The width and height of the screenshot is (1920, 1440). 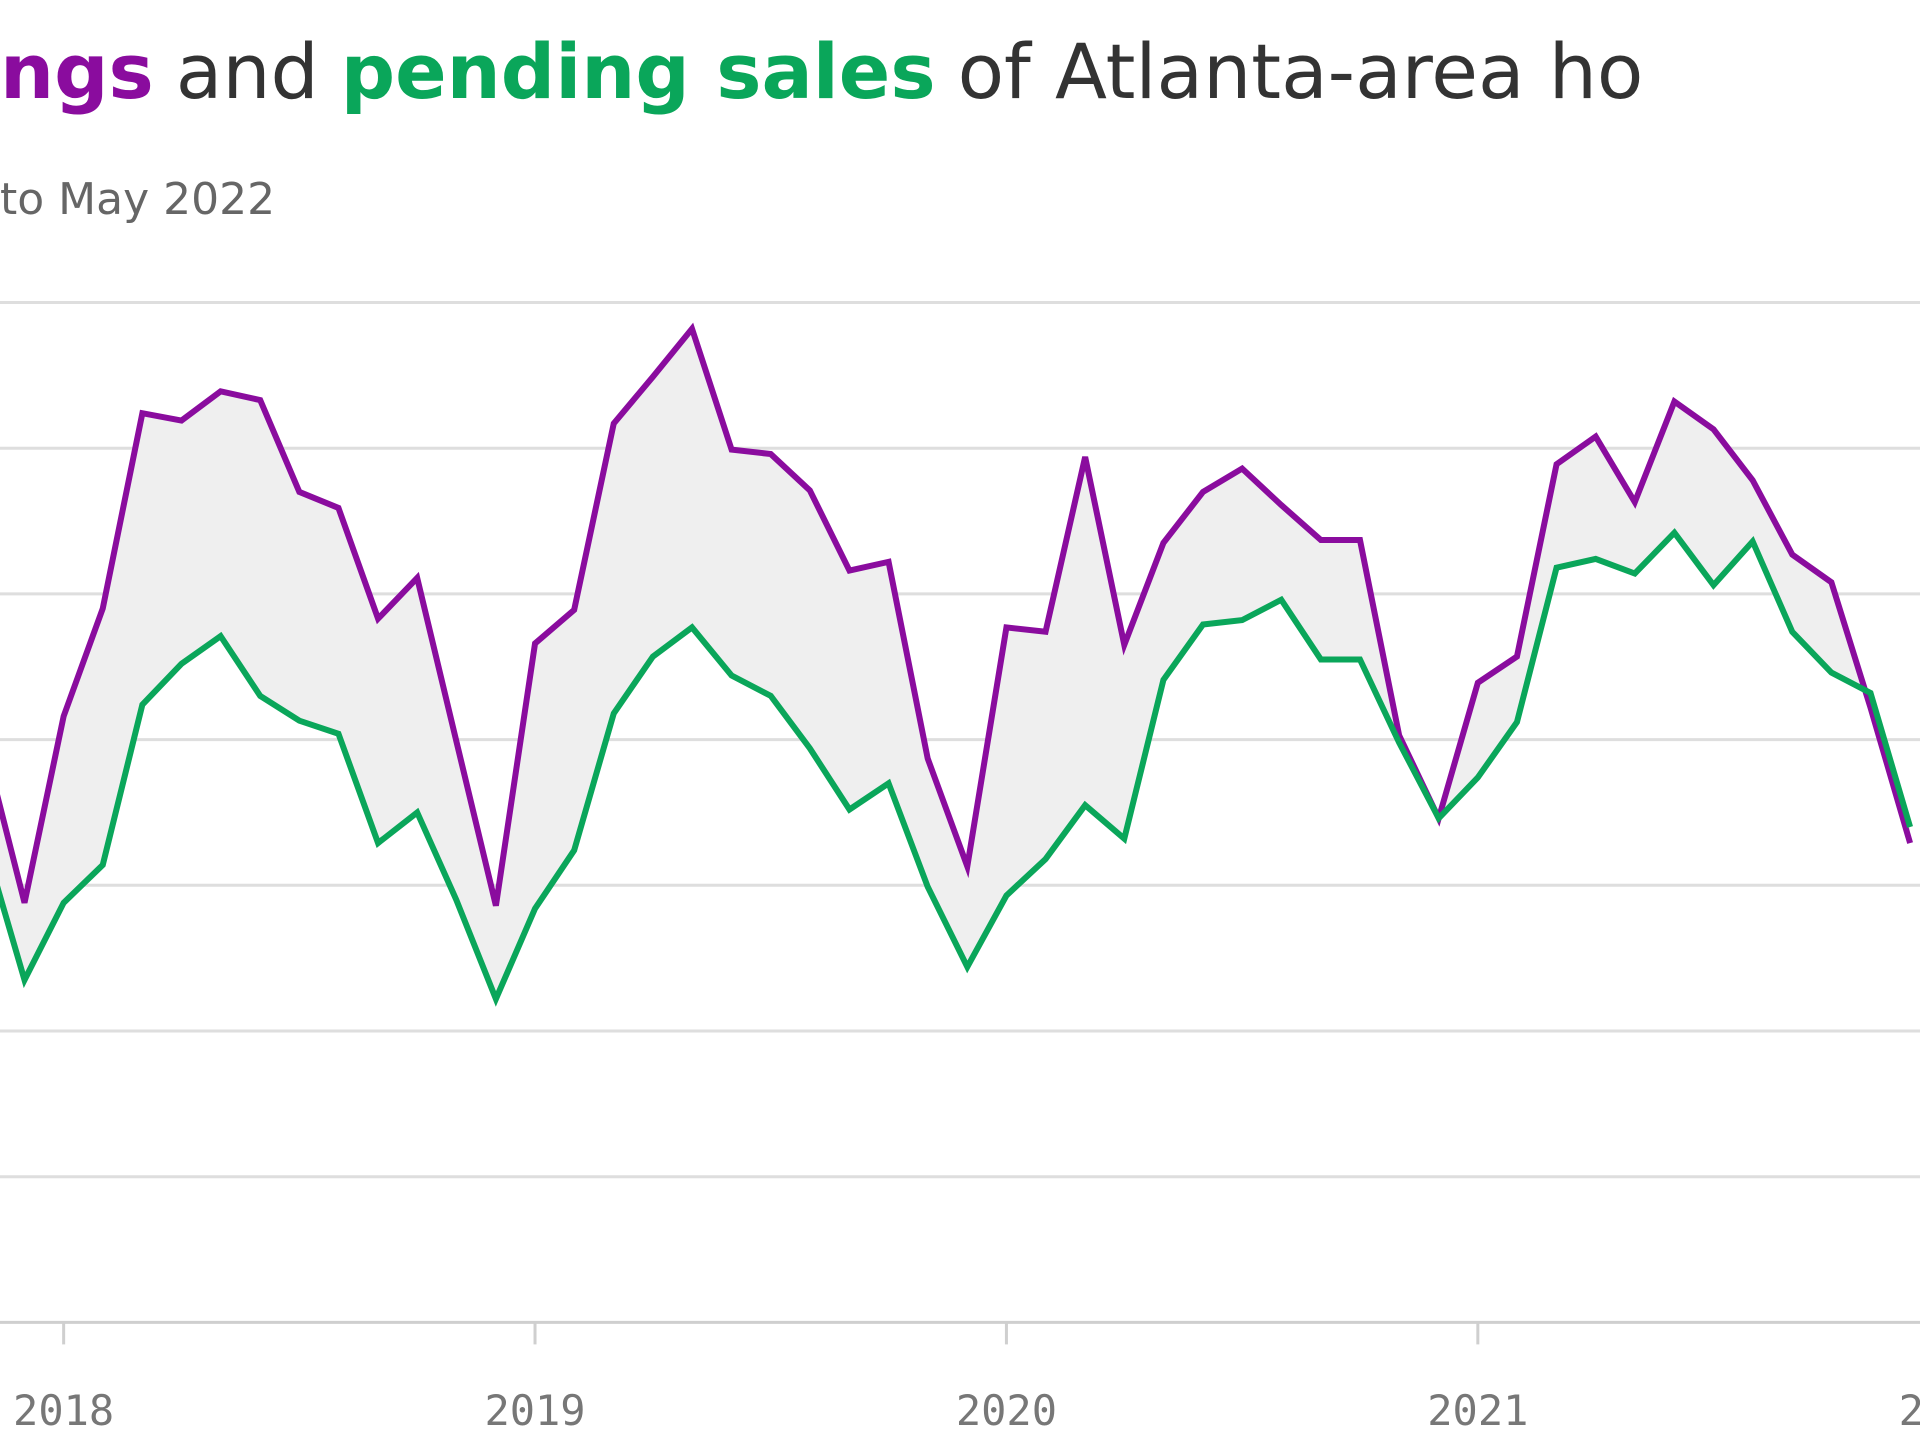 What do you see at coordinates (77, 71) in the screenshot?
I see `title-part: ngs` at bounding box center [77, 71].